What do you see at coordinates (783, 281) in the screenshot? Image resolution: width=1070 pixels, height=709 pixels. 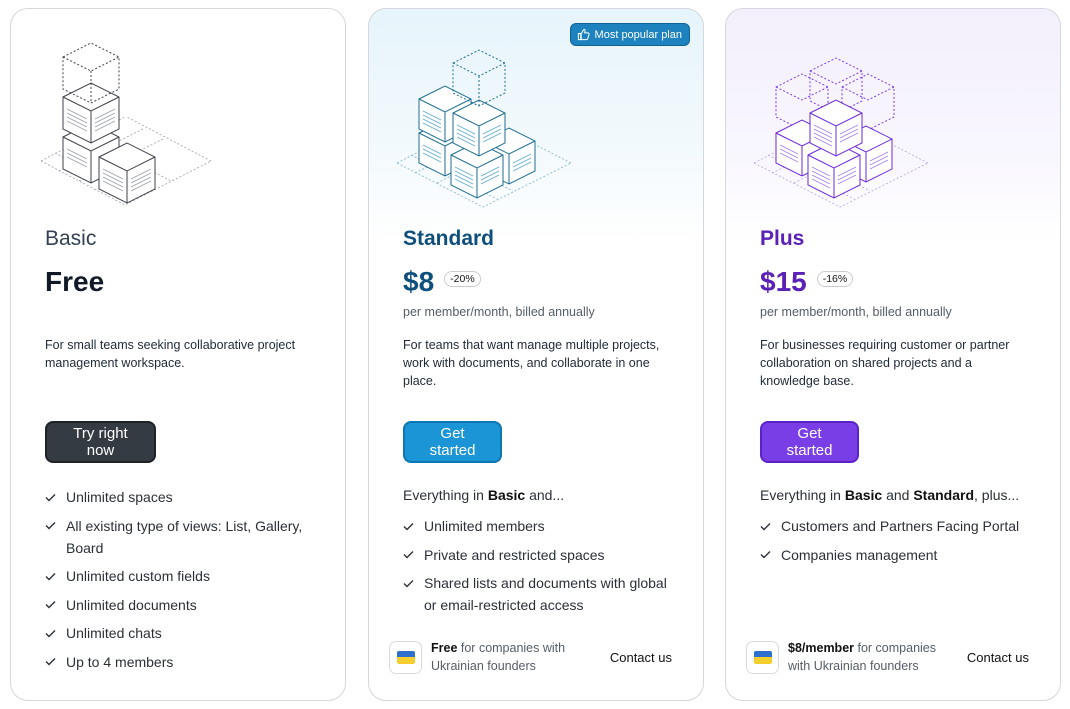 I see `plan-price: $15` at bounding box center [783, 281].